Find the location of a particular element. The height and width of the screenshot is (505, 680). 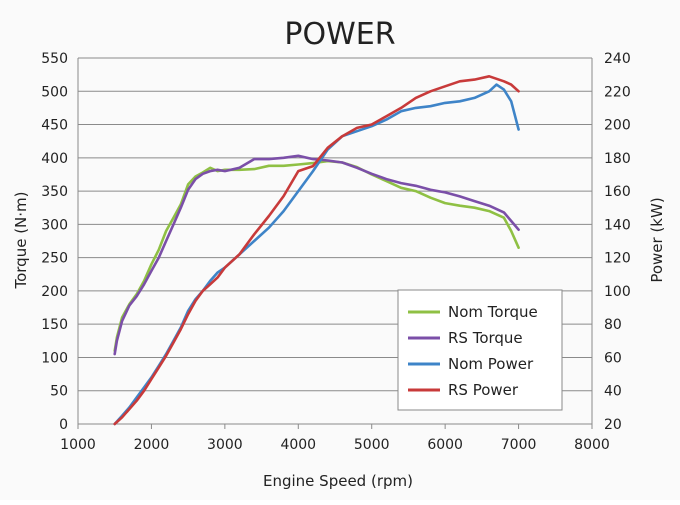

y-axis-left-title: Torque (N·m) is located at coordinates (21, 240).